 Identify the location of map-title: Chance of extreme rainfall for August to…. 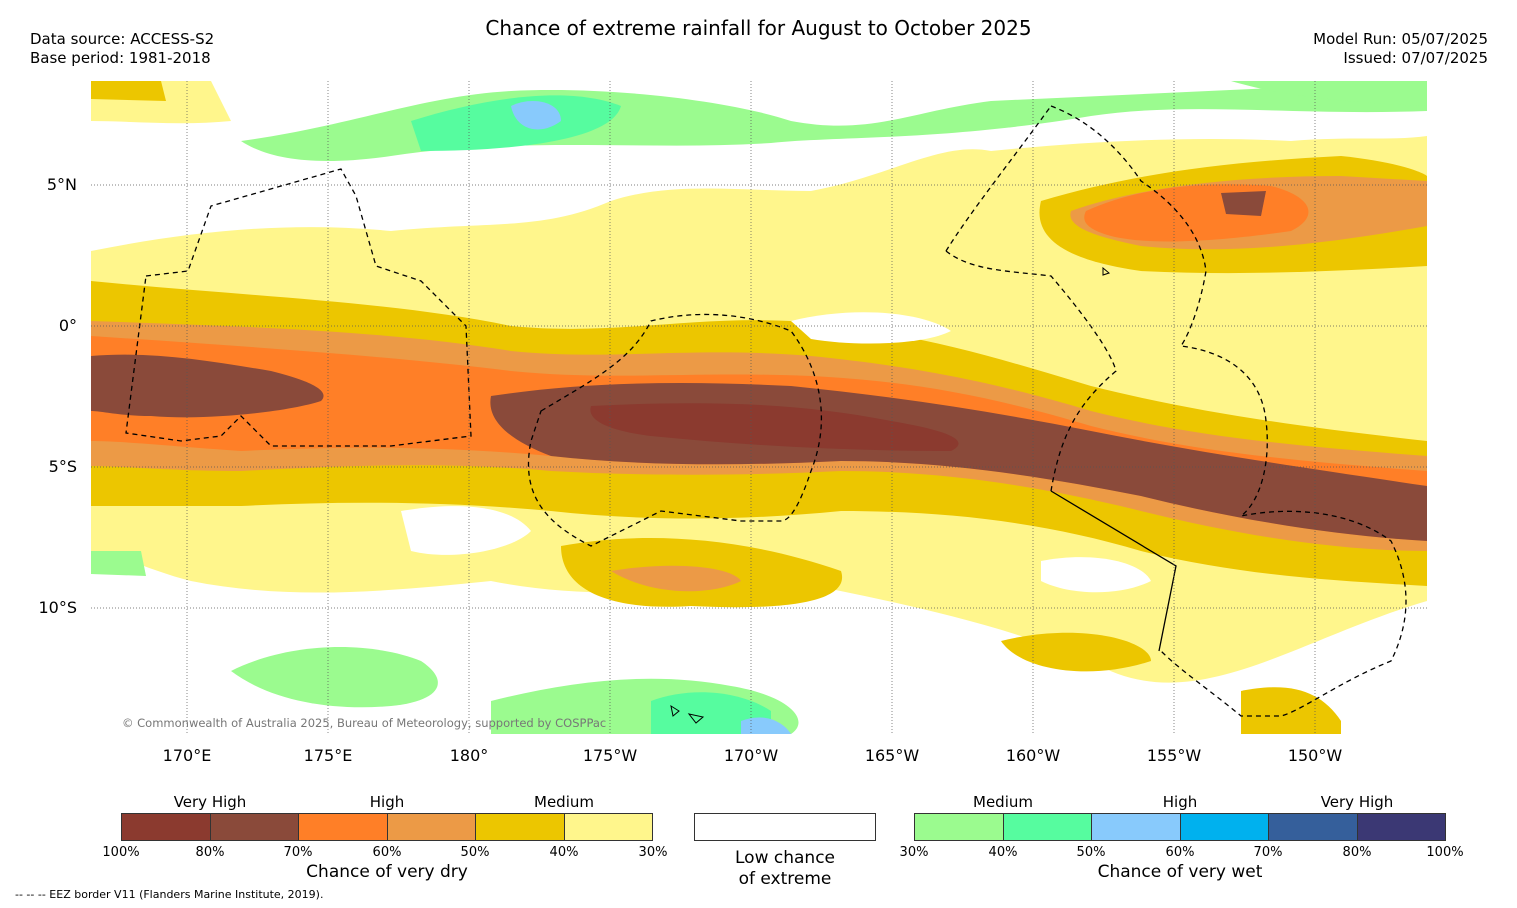
(758, 28).